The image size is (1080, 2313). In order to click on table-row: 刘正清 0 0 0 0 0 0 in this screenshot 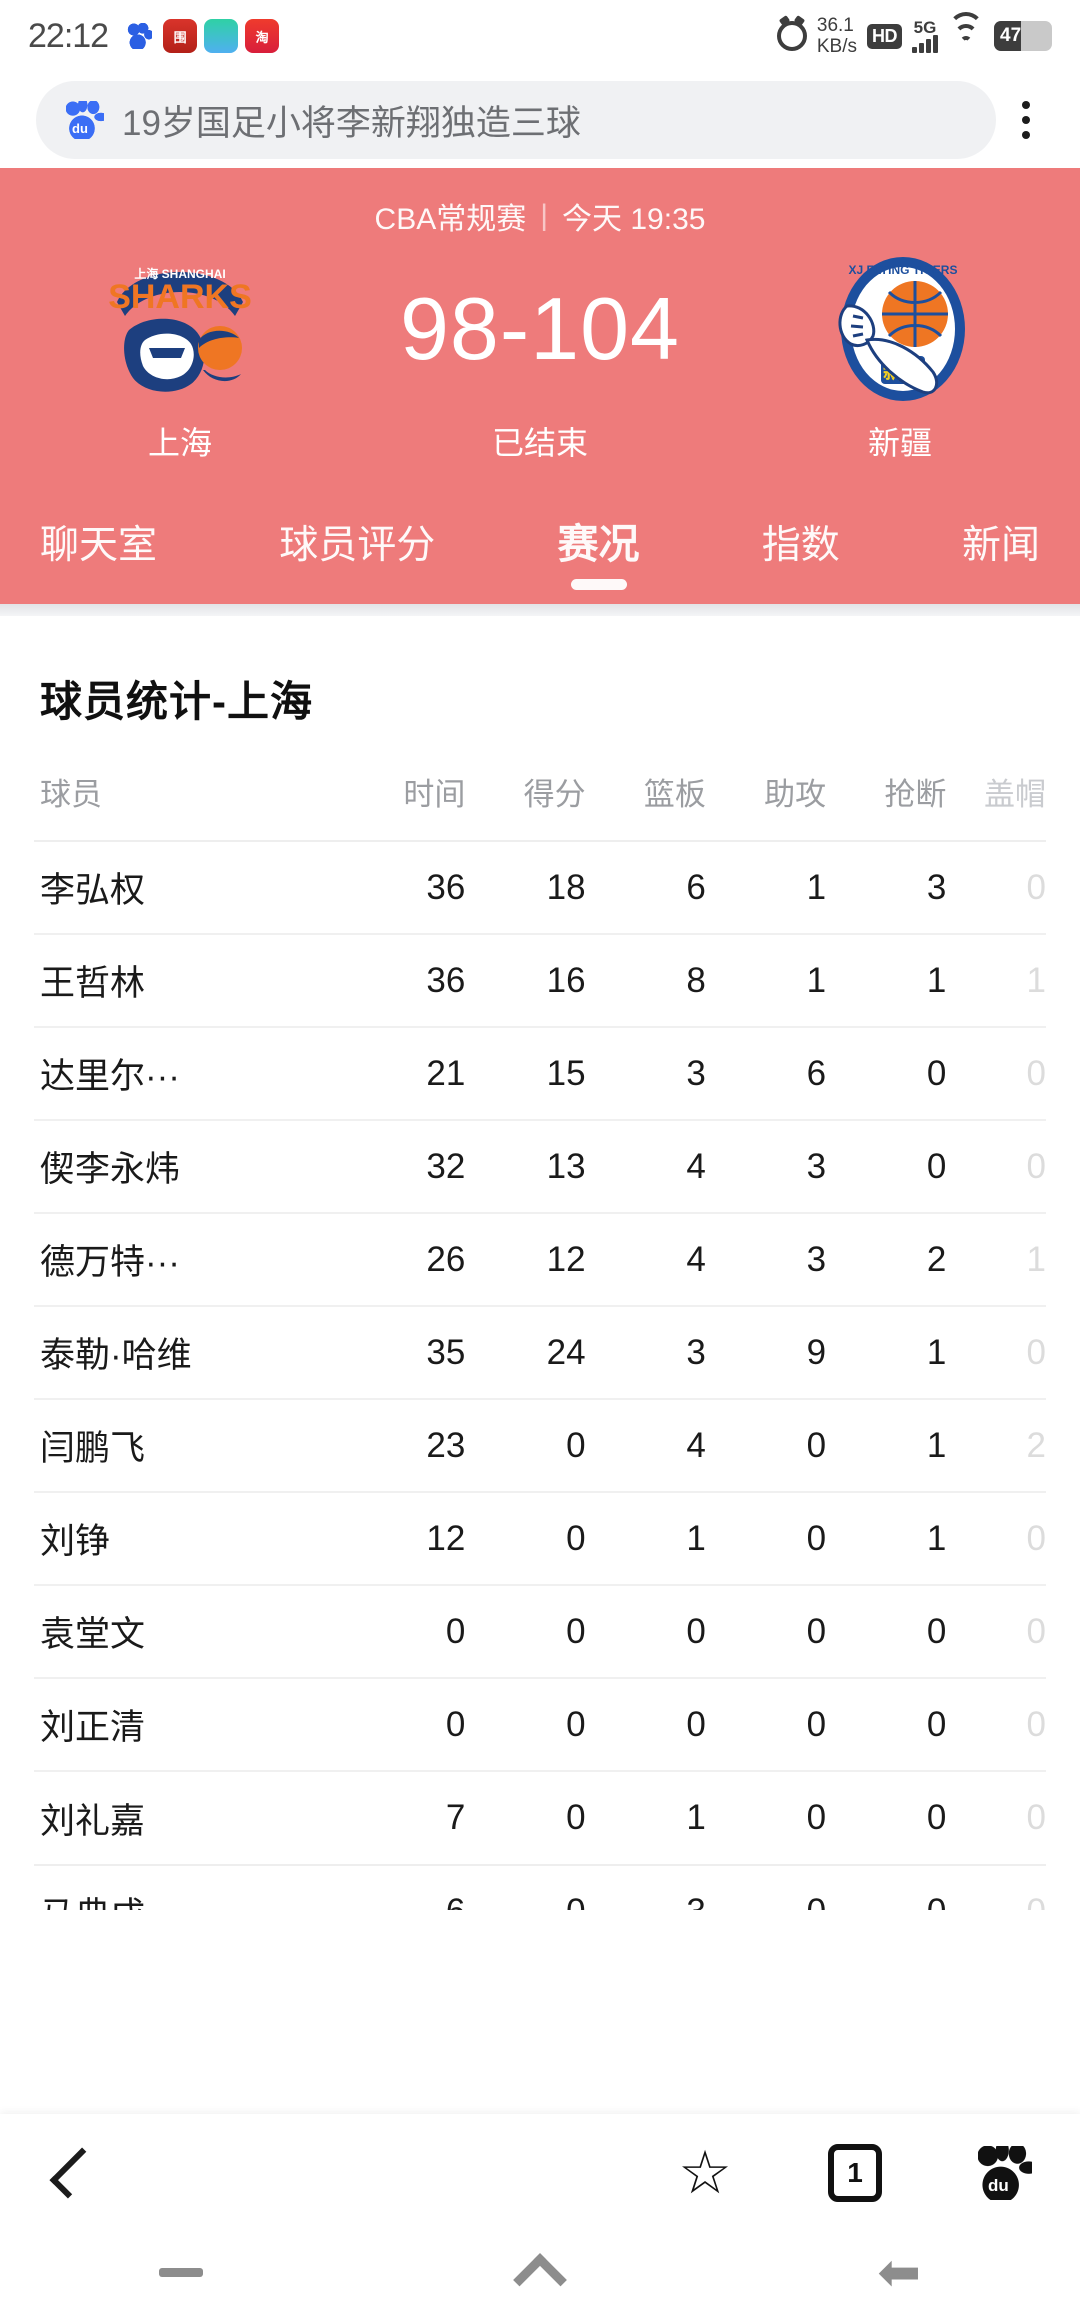, I will do `click(540, 1724)`.